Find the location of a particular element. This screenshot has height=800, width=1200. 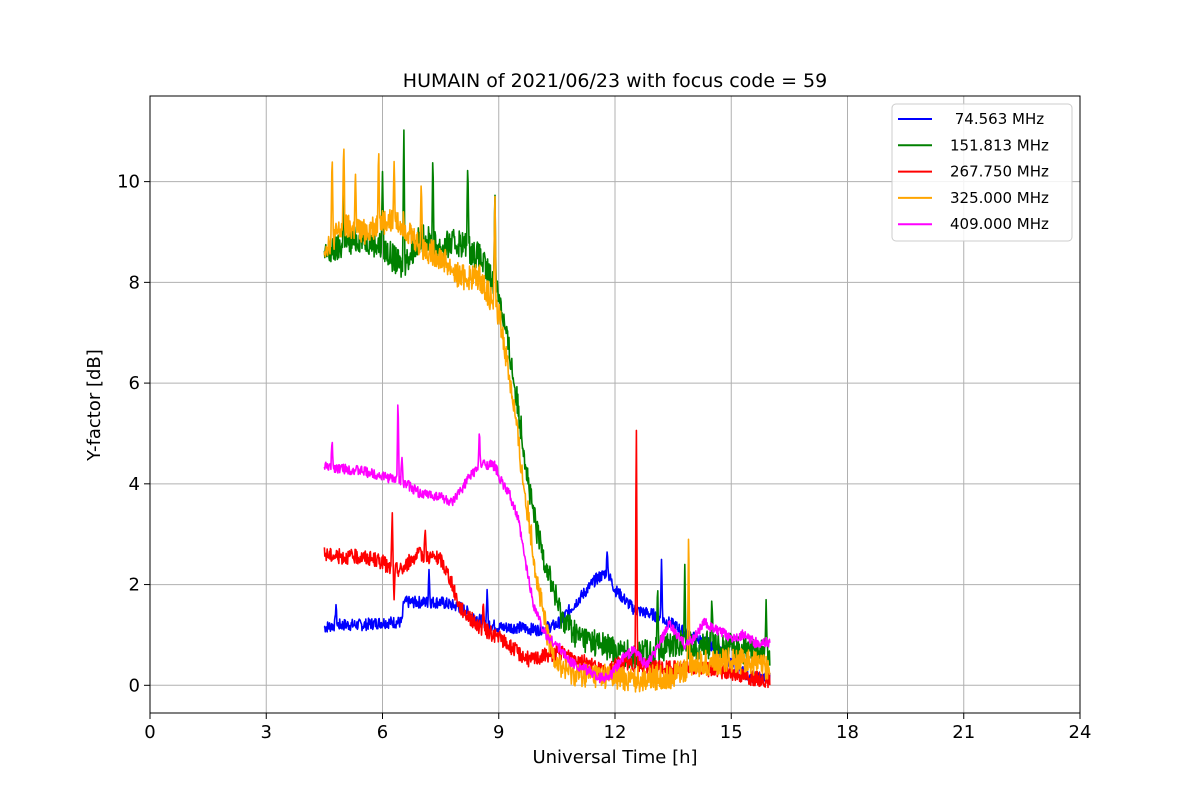

x-axis-label: Universal Time [h] is located at coordinates (614, 757).